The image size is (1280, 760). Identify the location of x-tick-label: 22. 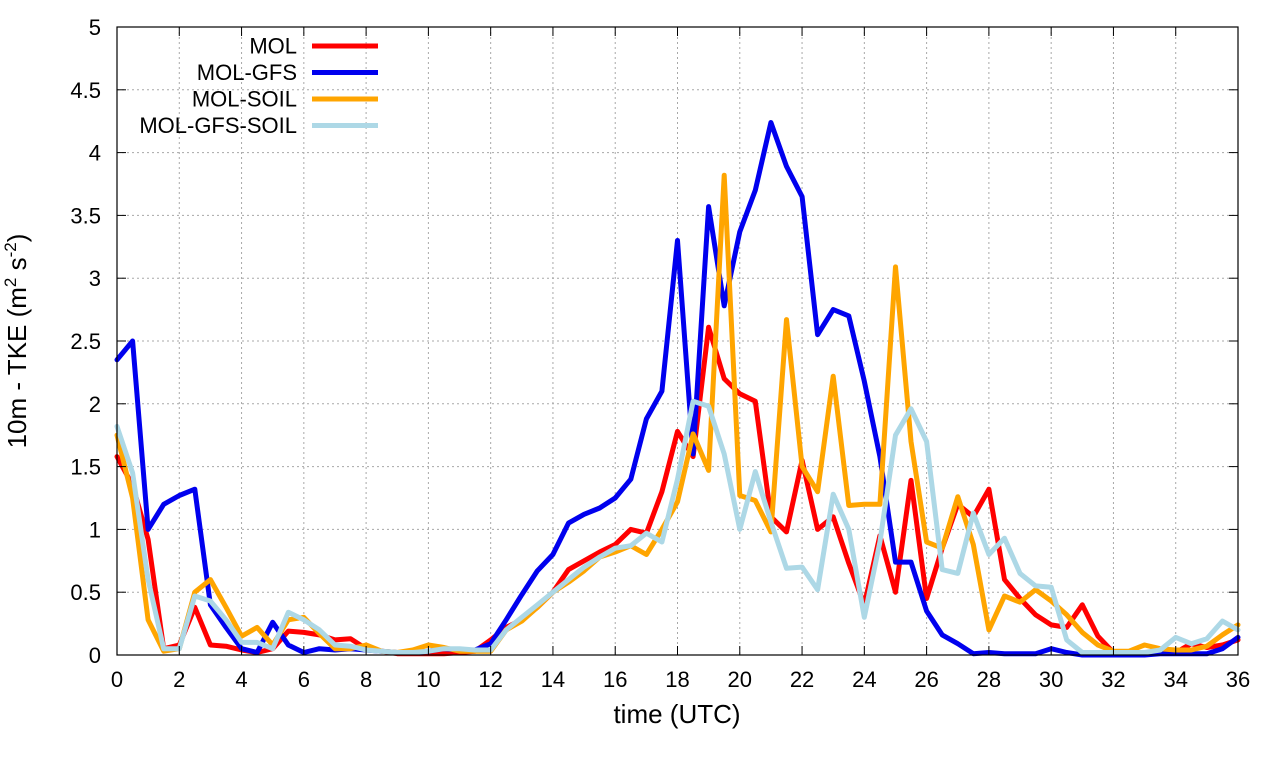
(802, 679).